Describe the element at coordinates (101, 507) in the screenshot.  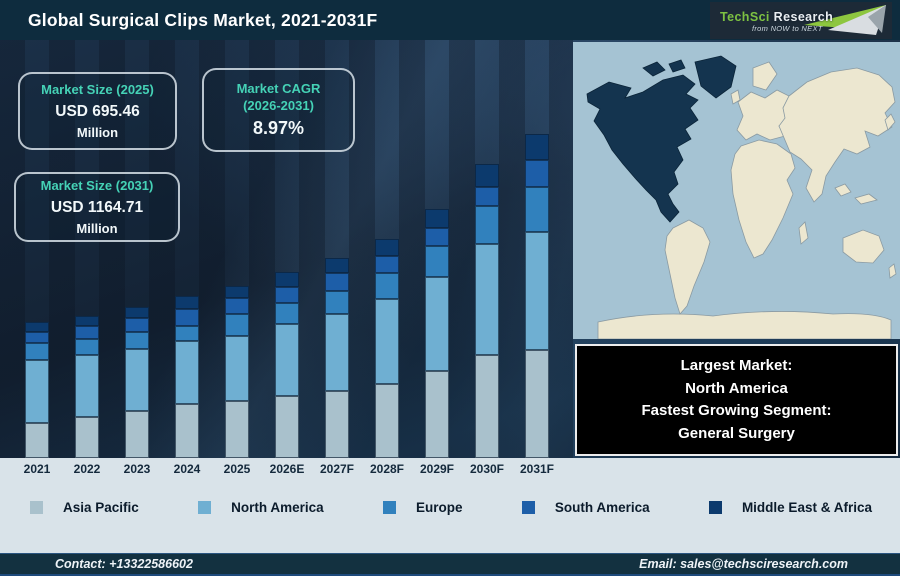
I see `legend-label: Asia Pacific` at that location.